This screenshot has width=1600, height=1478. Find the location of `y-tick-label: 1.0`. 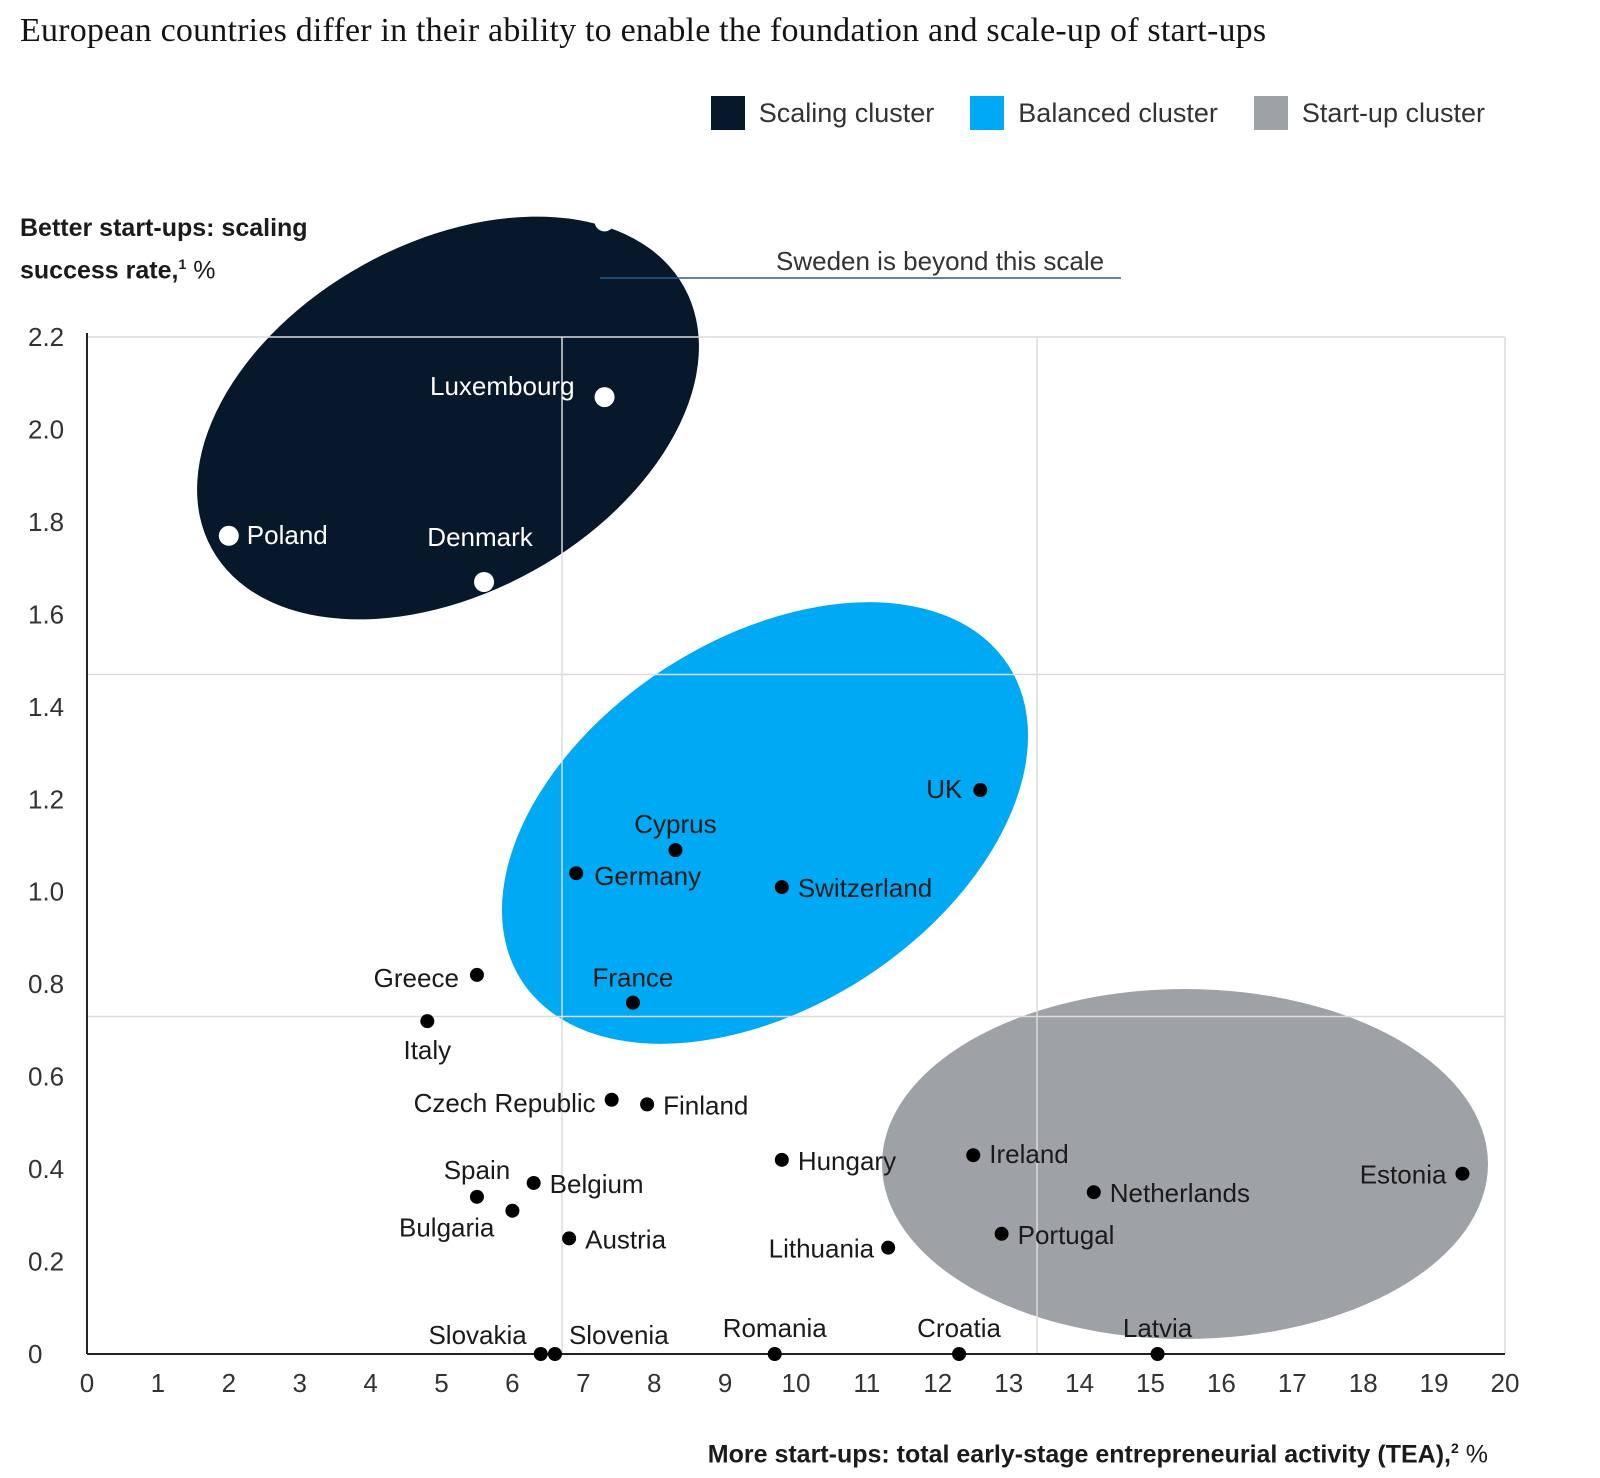

y-tick-label: 1.0 is located at coordinates (46, 892).